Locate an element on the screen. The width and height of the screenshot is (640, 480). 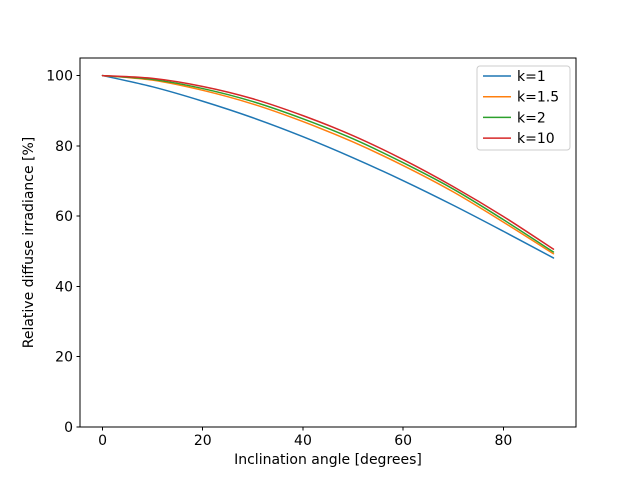
legend-label-k15: k=1.5 is located at coordinates (538, 98).